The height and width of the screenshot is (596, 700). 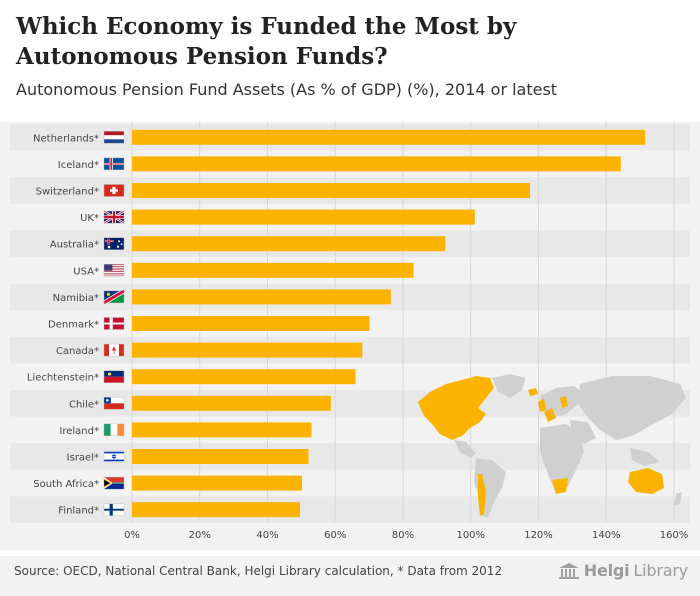 What do you see at coordinates (78, 165) in the screenshot?
I see `category-label: Iceland*` at bounding box center [78, 165].